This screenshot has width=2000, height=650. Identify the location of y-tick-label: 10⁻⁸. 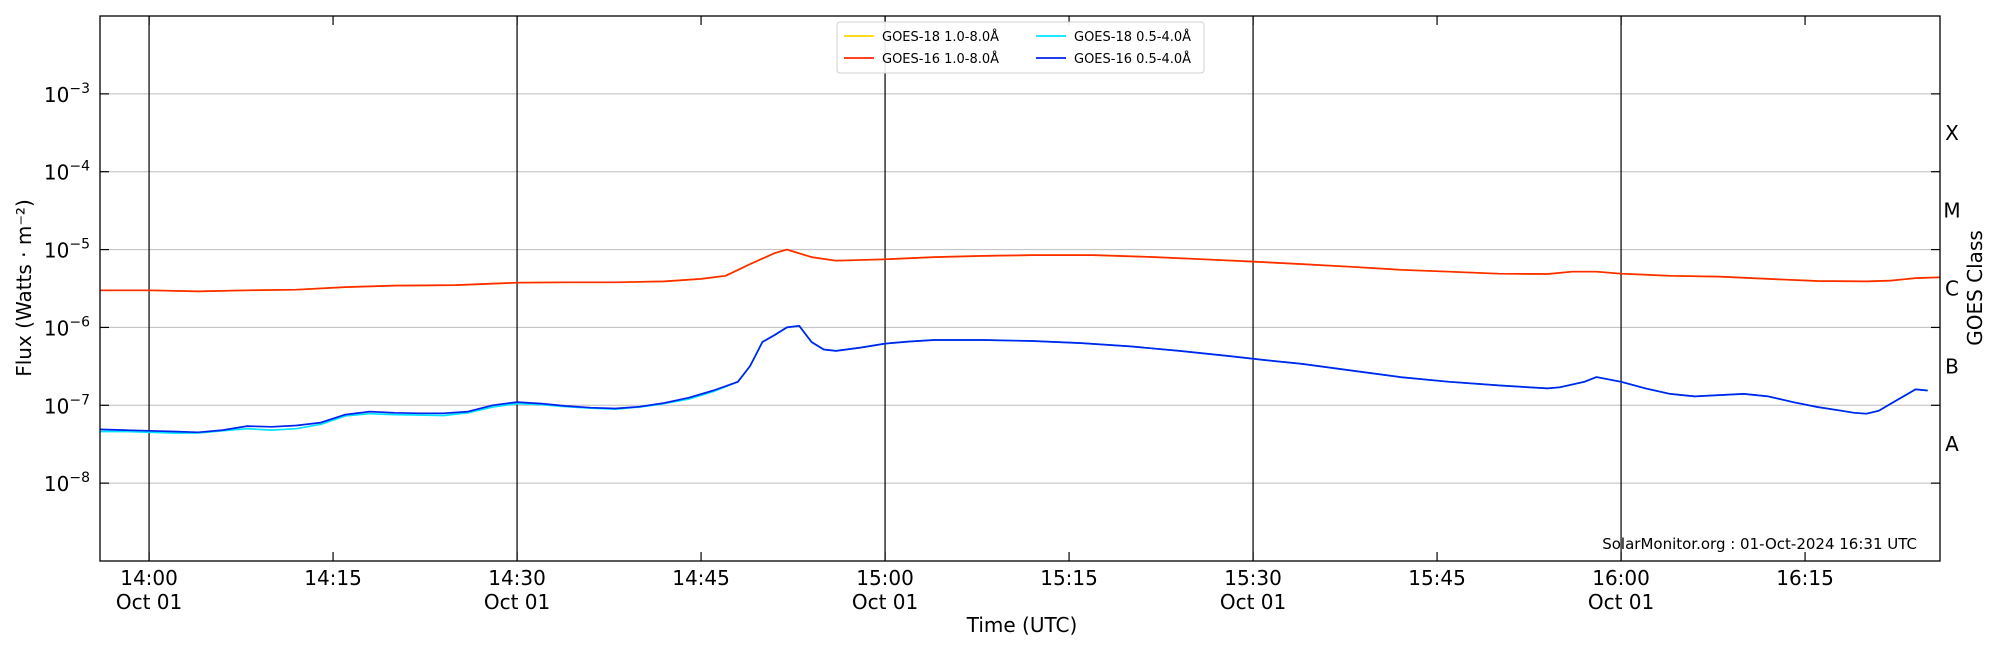
(67, 483).